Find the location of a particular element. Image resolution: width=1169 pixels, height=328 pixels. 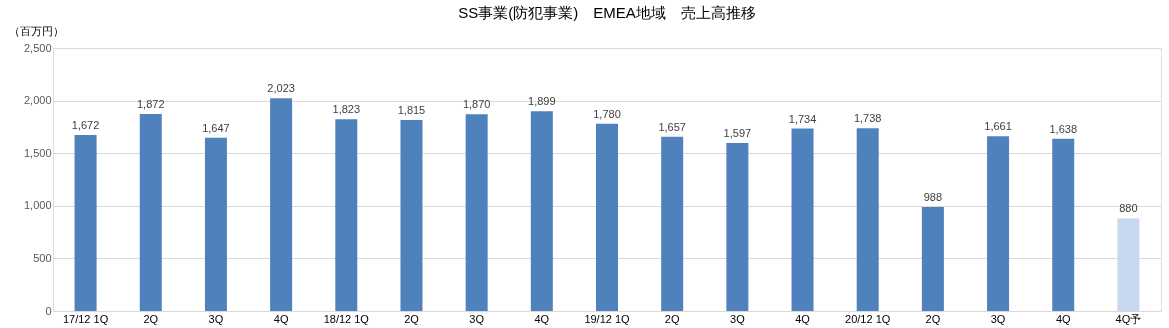

data-label: 1,815 is located at coordinates (411, 110).